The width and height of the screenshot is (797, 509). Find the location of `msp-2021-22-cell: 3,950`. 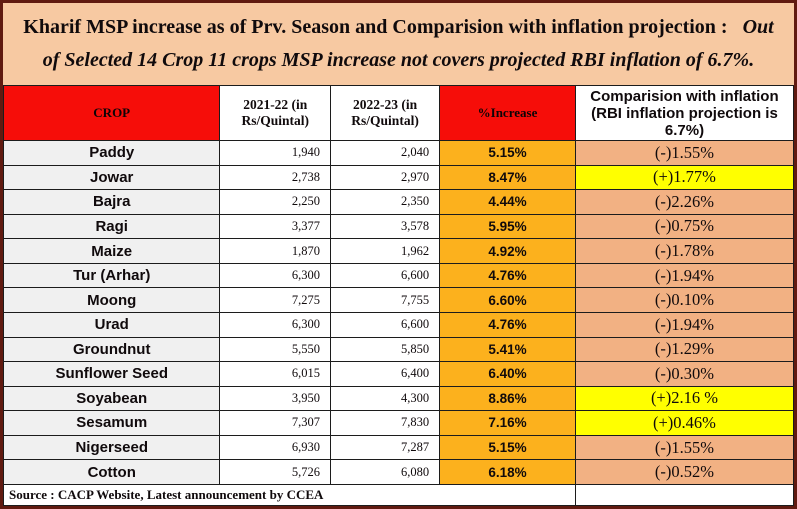

msp-2021-22-cell: 3,950 is located at coordinates (275, 398).